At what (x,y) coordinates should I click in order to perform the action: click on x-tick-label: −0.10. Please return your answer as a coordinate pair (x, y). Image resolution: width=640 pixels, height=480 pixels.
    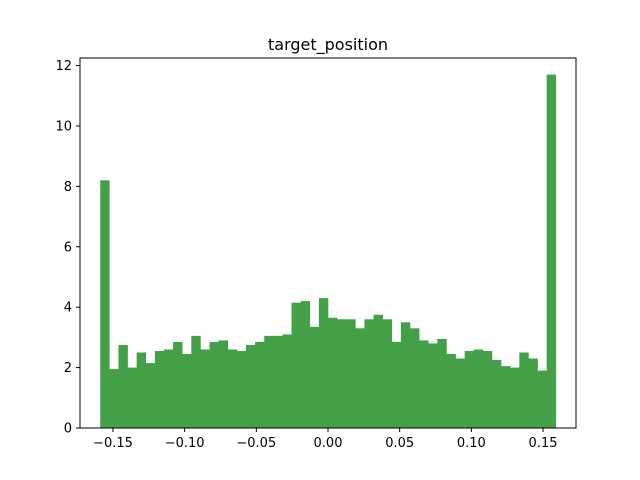
    Looking at the image, I should click on (185, 443).